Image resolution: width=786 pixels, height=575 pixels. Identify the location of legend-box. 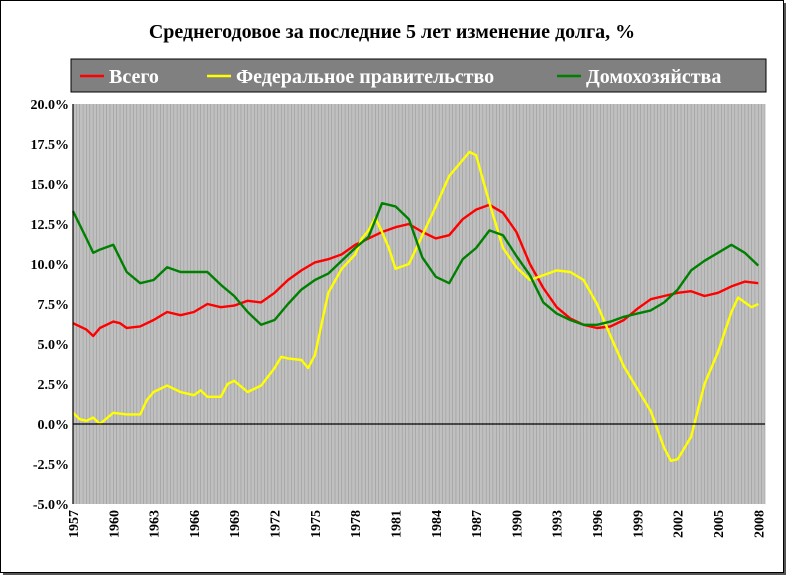
(418, 75).